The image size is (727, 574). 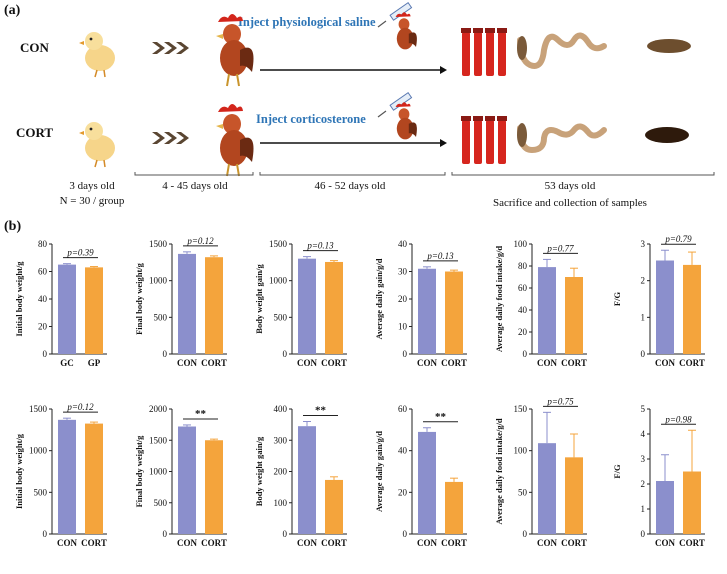 What do you see at coordinates (523, 492) in the screenshot?
I see `y-tick-label: 50` at bounding box center [523, 492].